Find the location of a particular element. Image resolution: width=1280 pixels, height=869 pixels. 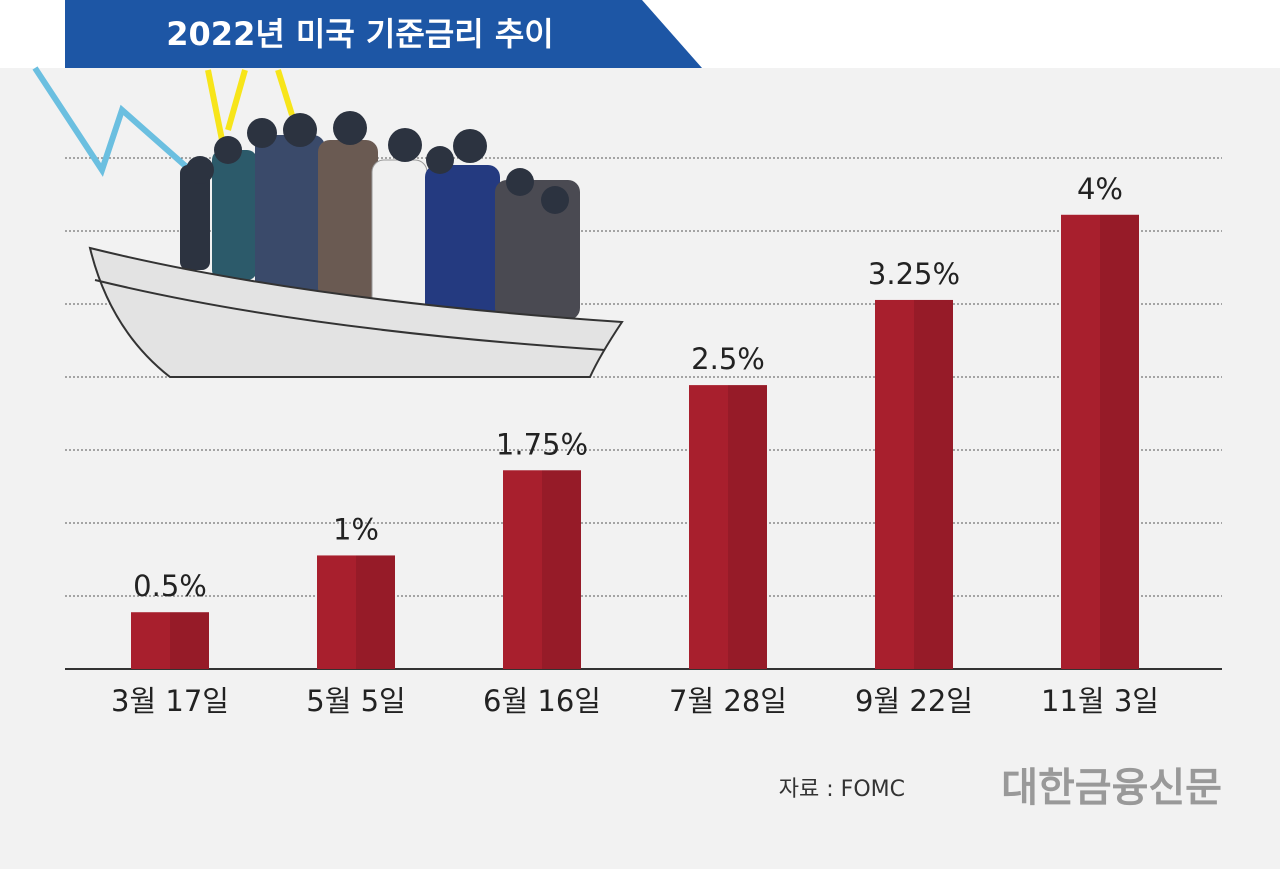

x-tick-label: 9월 22일 is located at coordinates (914, 701).